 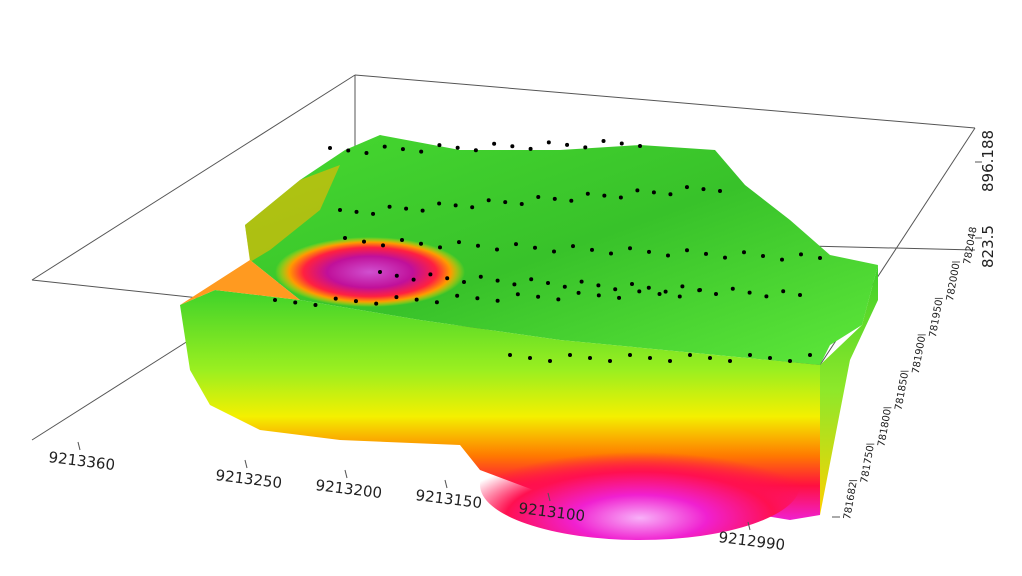 What do you see at coordinates (867, 465) in the screenshot?
I see `y-tick-label: 781750` at bounding box center [867, 465].